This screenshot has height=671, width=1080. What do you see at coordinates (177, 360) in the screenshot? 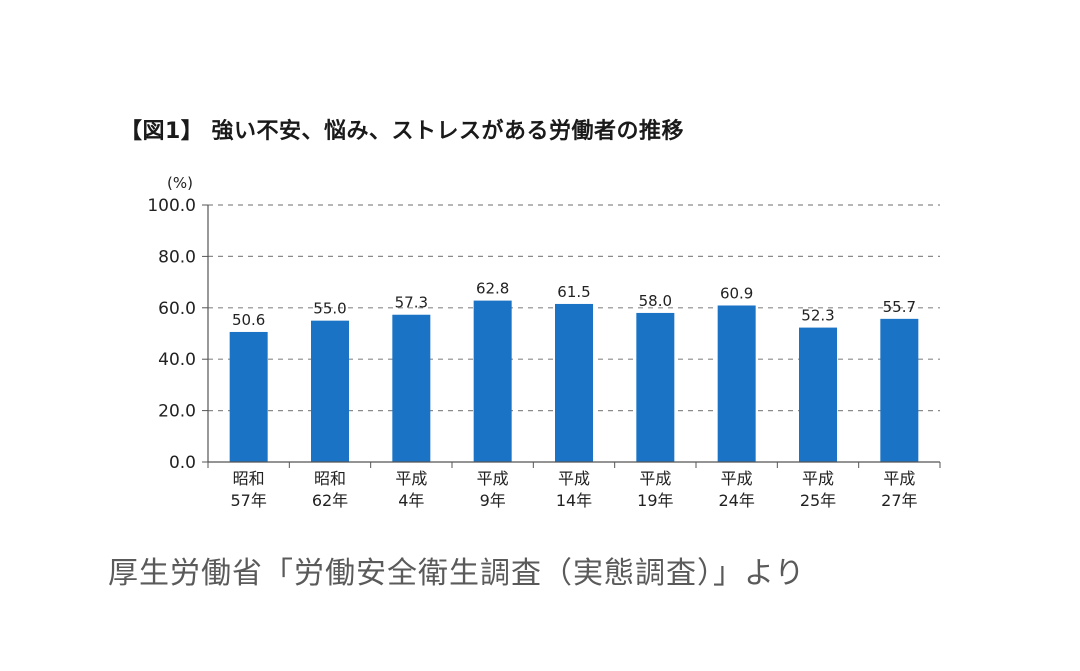
I see `y-tick-label: 40.0` at bounding box center [177, 360].